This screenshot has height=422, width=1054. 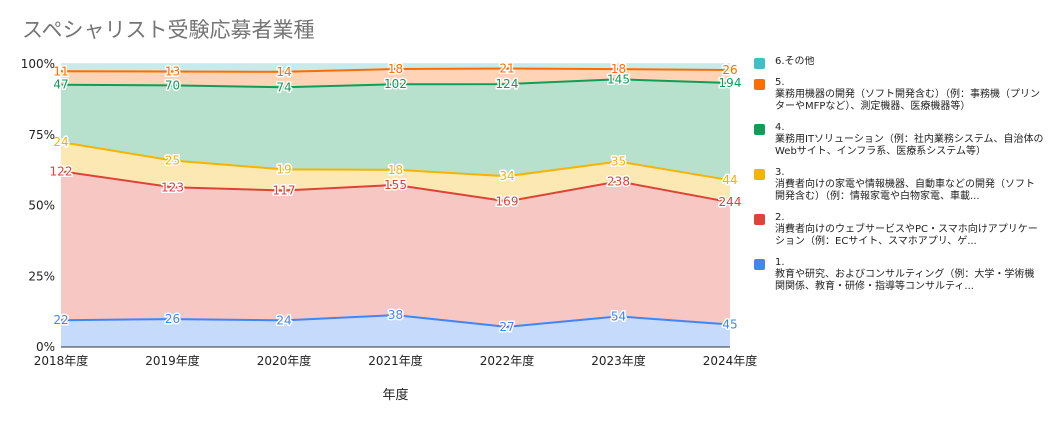 I want to click on data-label: 155, so click(x=395, y=185).